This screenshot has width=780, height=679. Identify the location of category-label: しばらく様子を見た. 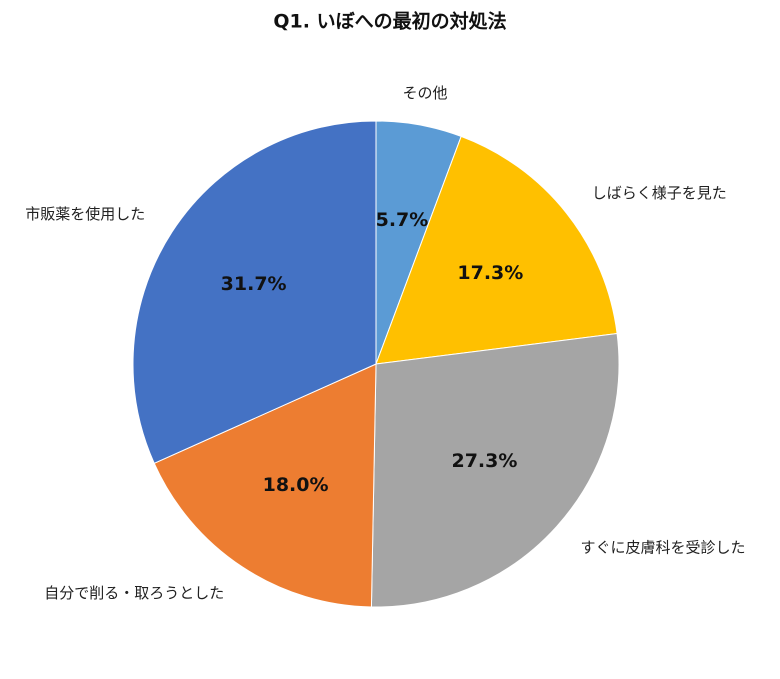
(659, 193).